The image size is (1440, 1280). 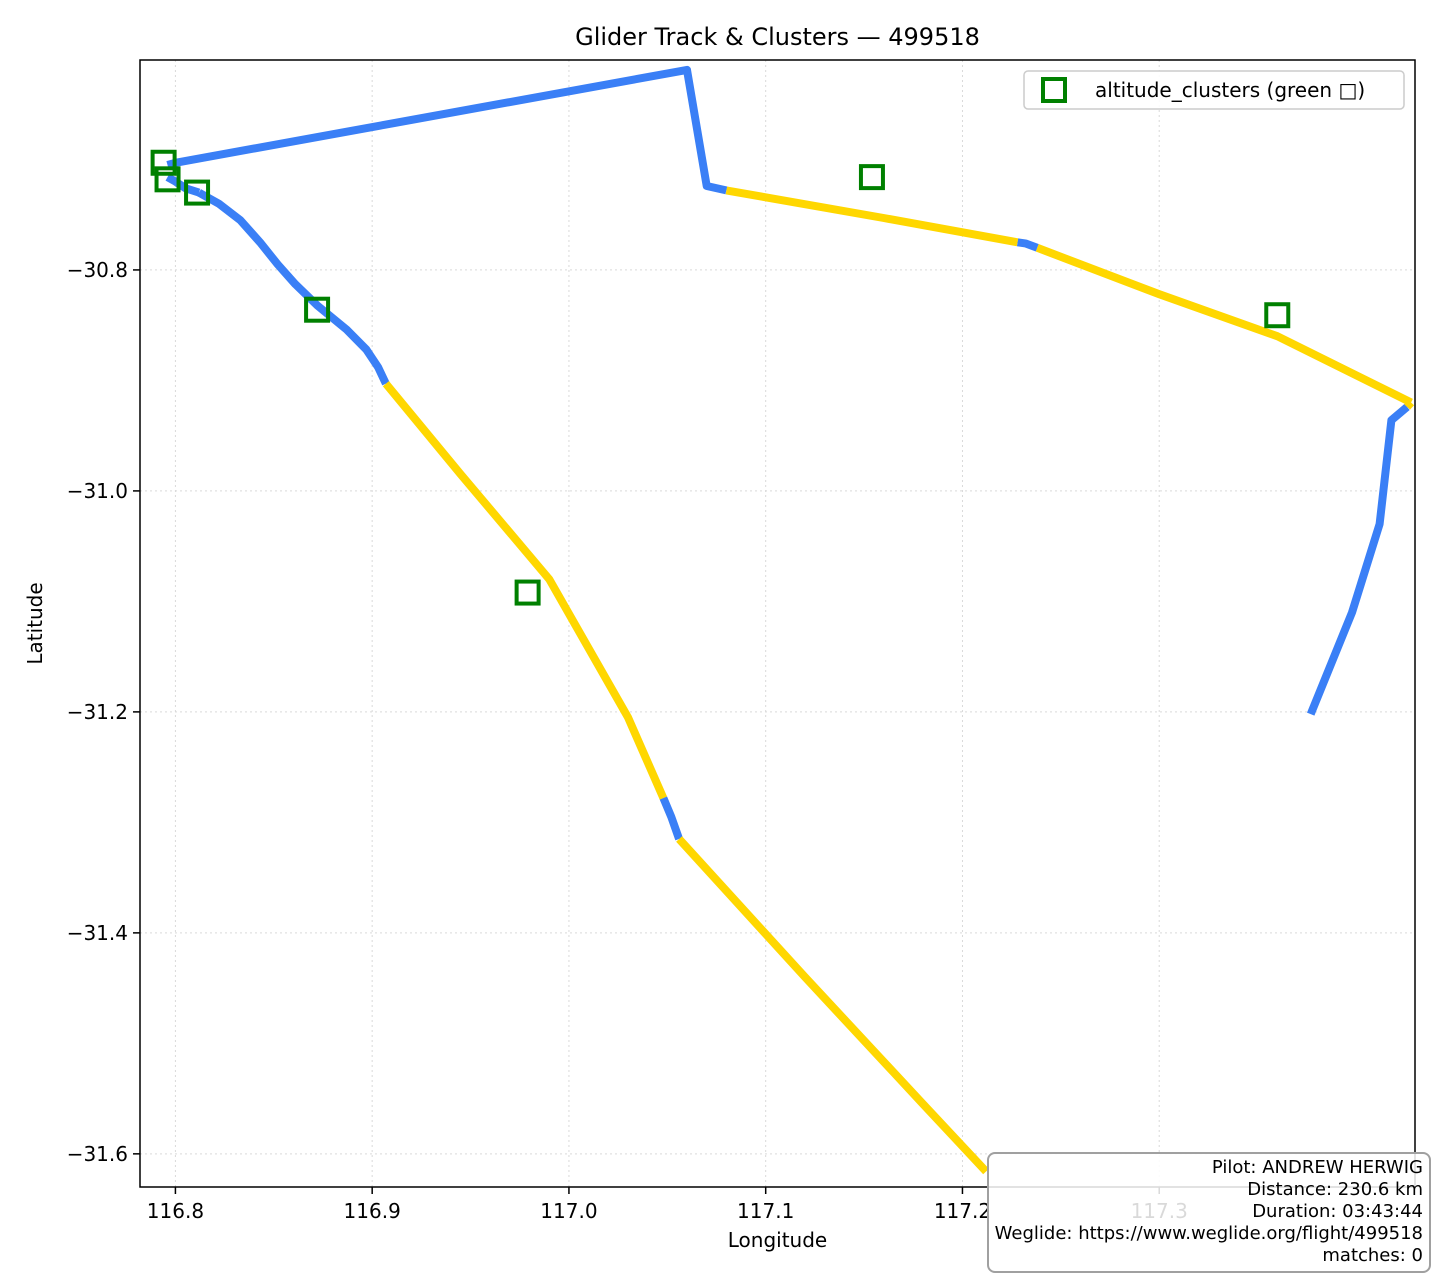 What do you see at coordinates (962, 1211) in the screenshot?
I see `x-tick-label: 117.2` at bounding box center [962, 1211].